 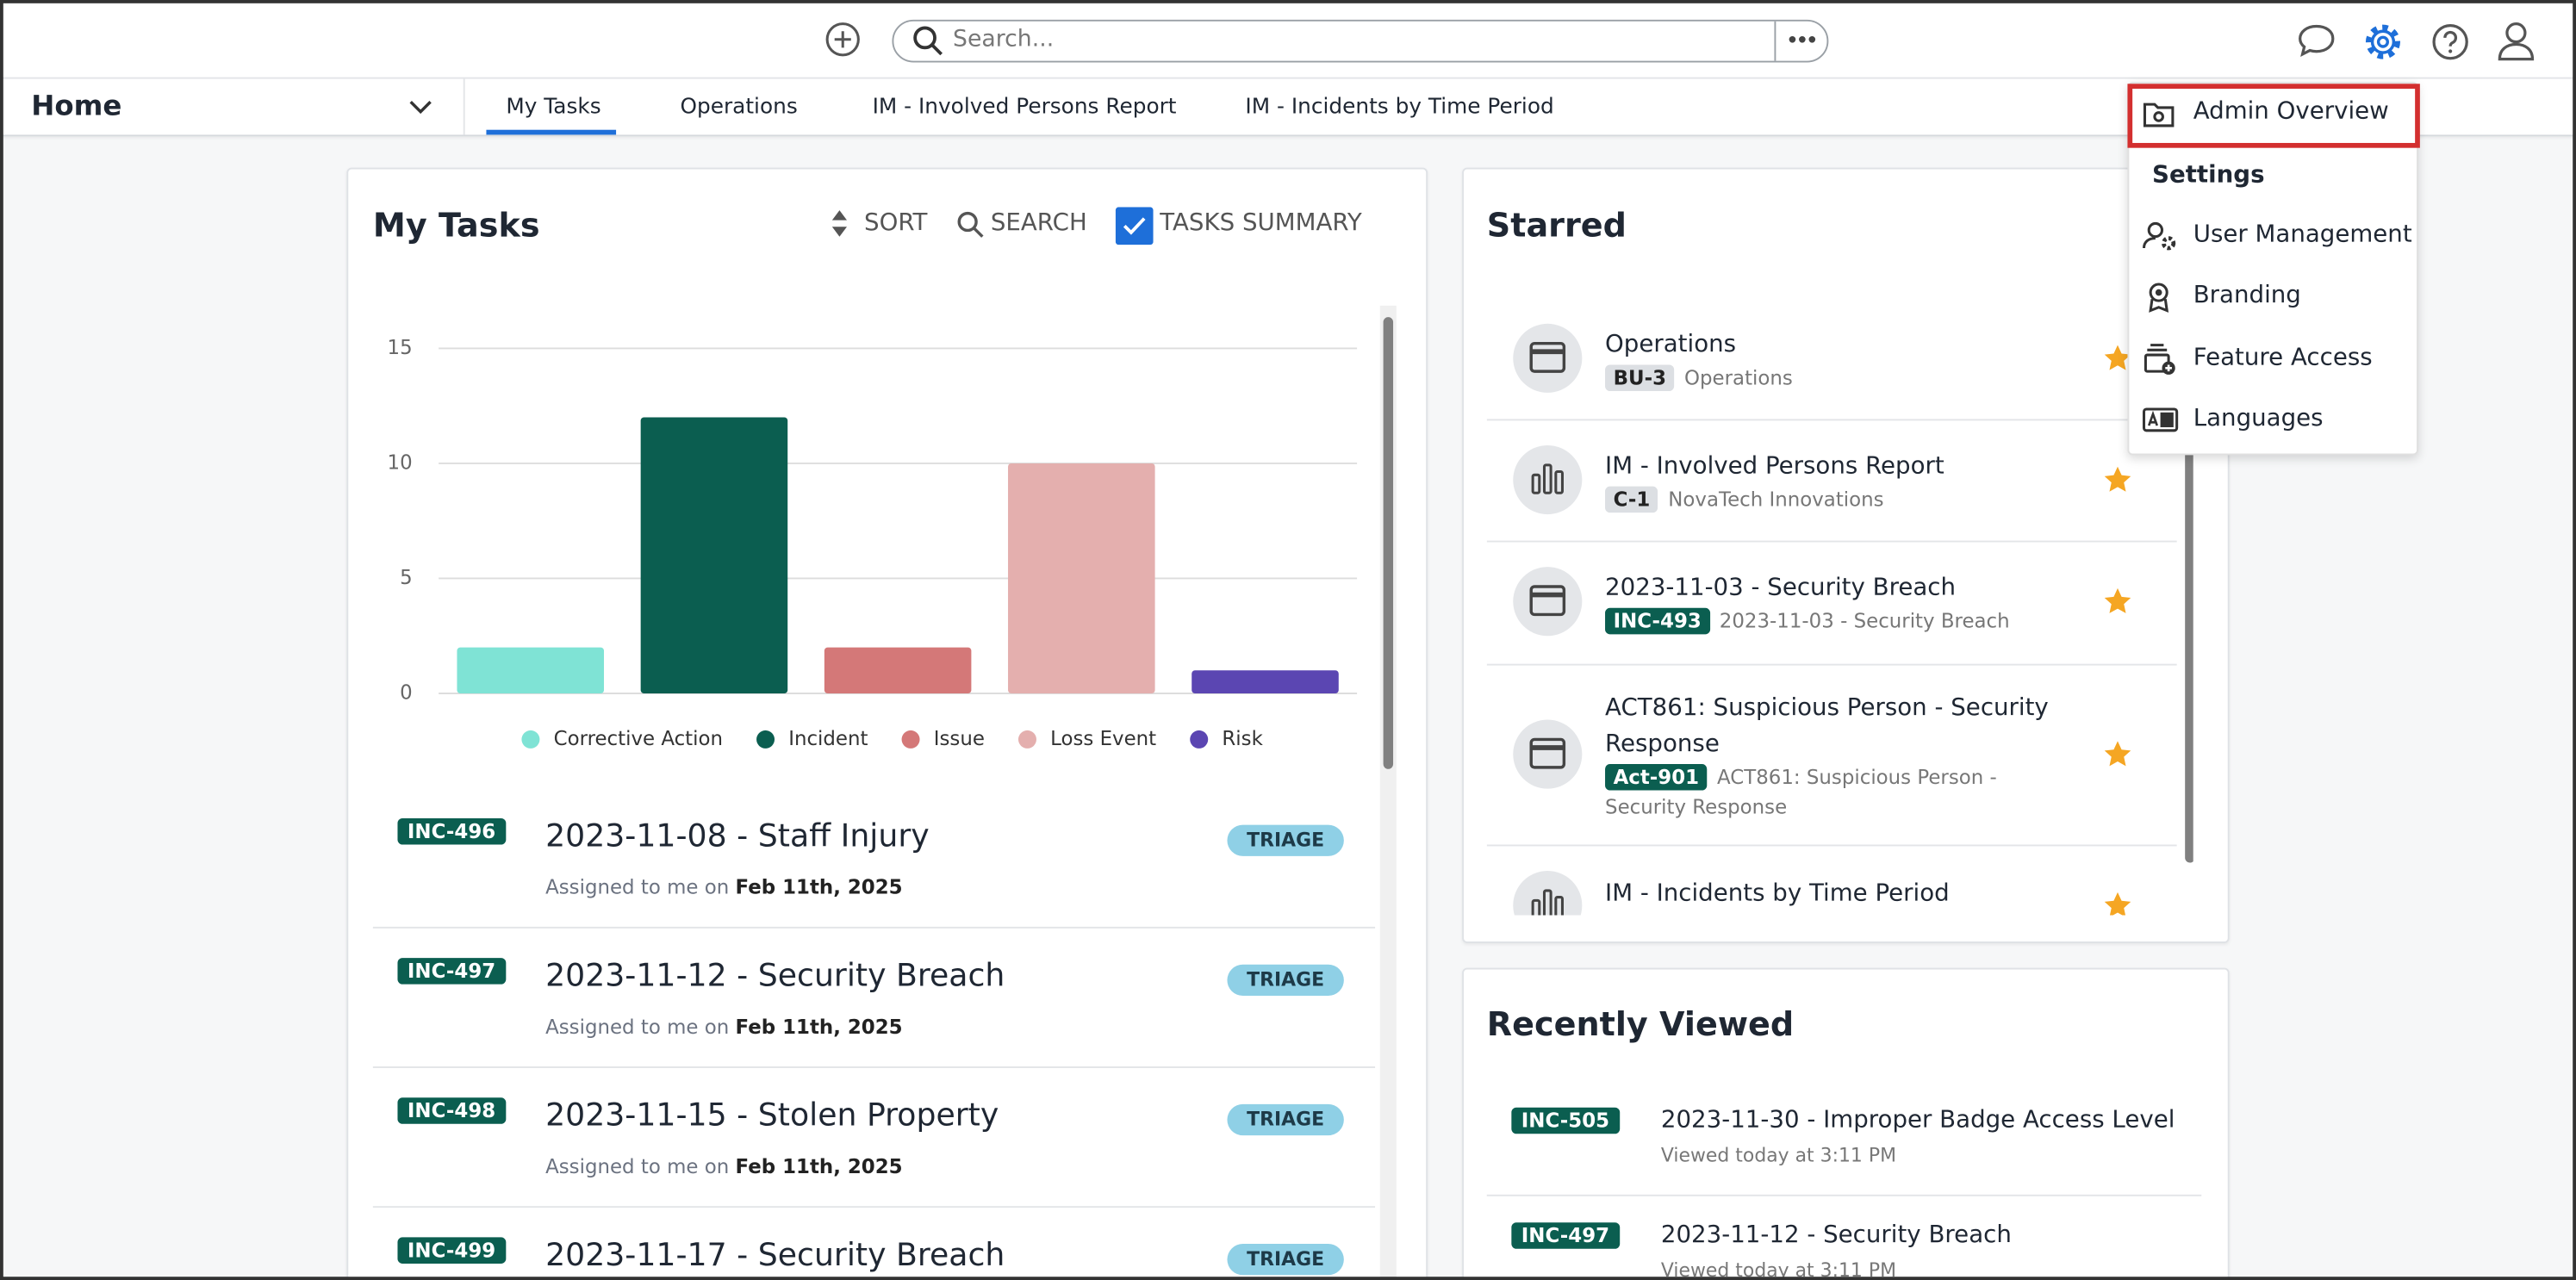 I want to click on item-meta: INC-493 2023-11-03 - Security Breach, so click(x=1843, y=621).